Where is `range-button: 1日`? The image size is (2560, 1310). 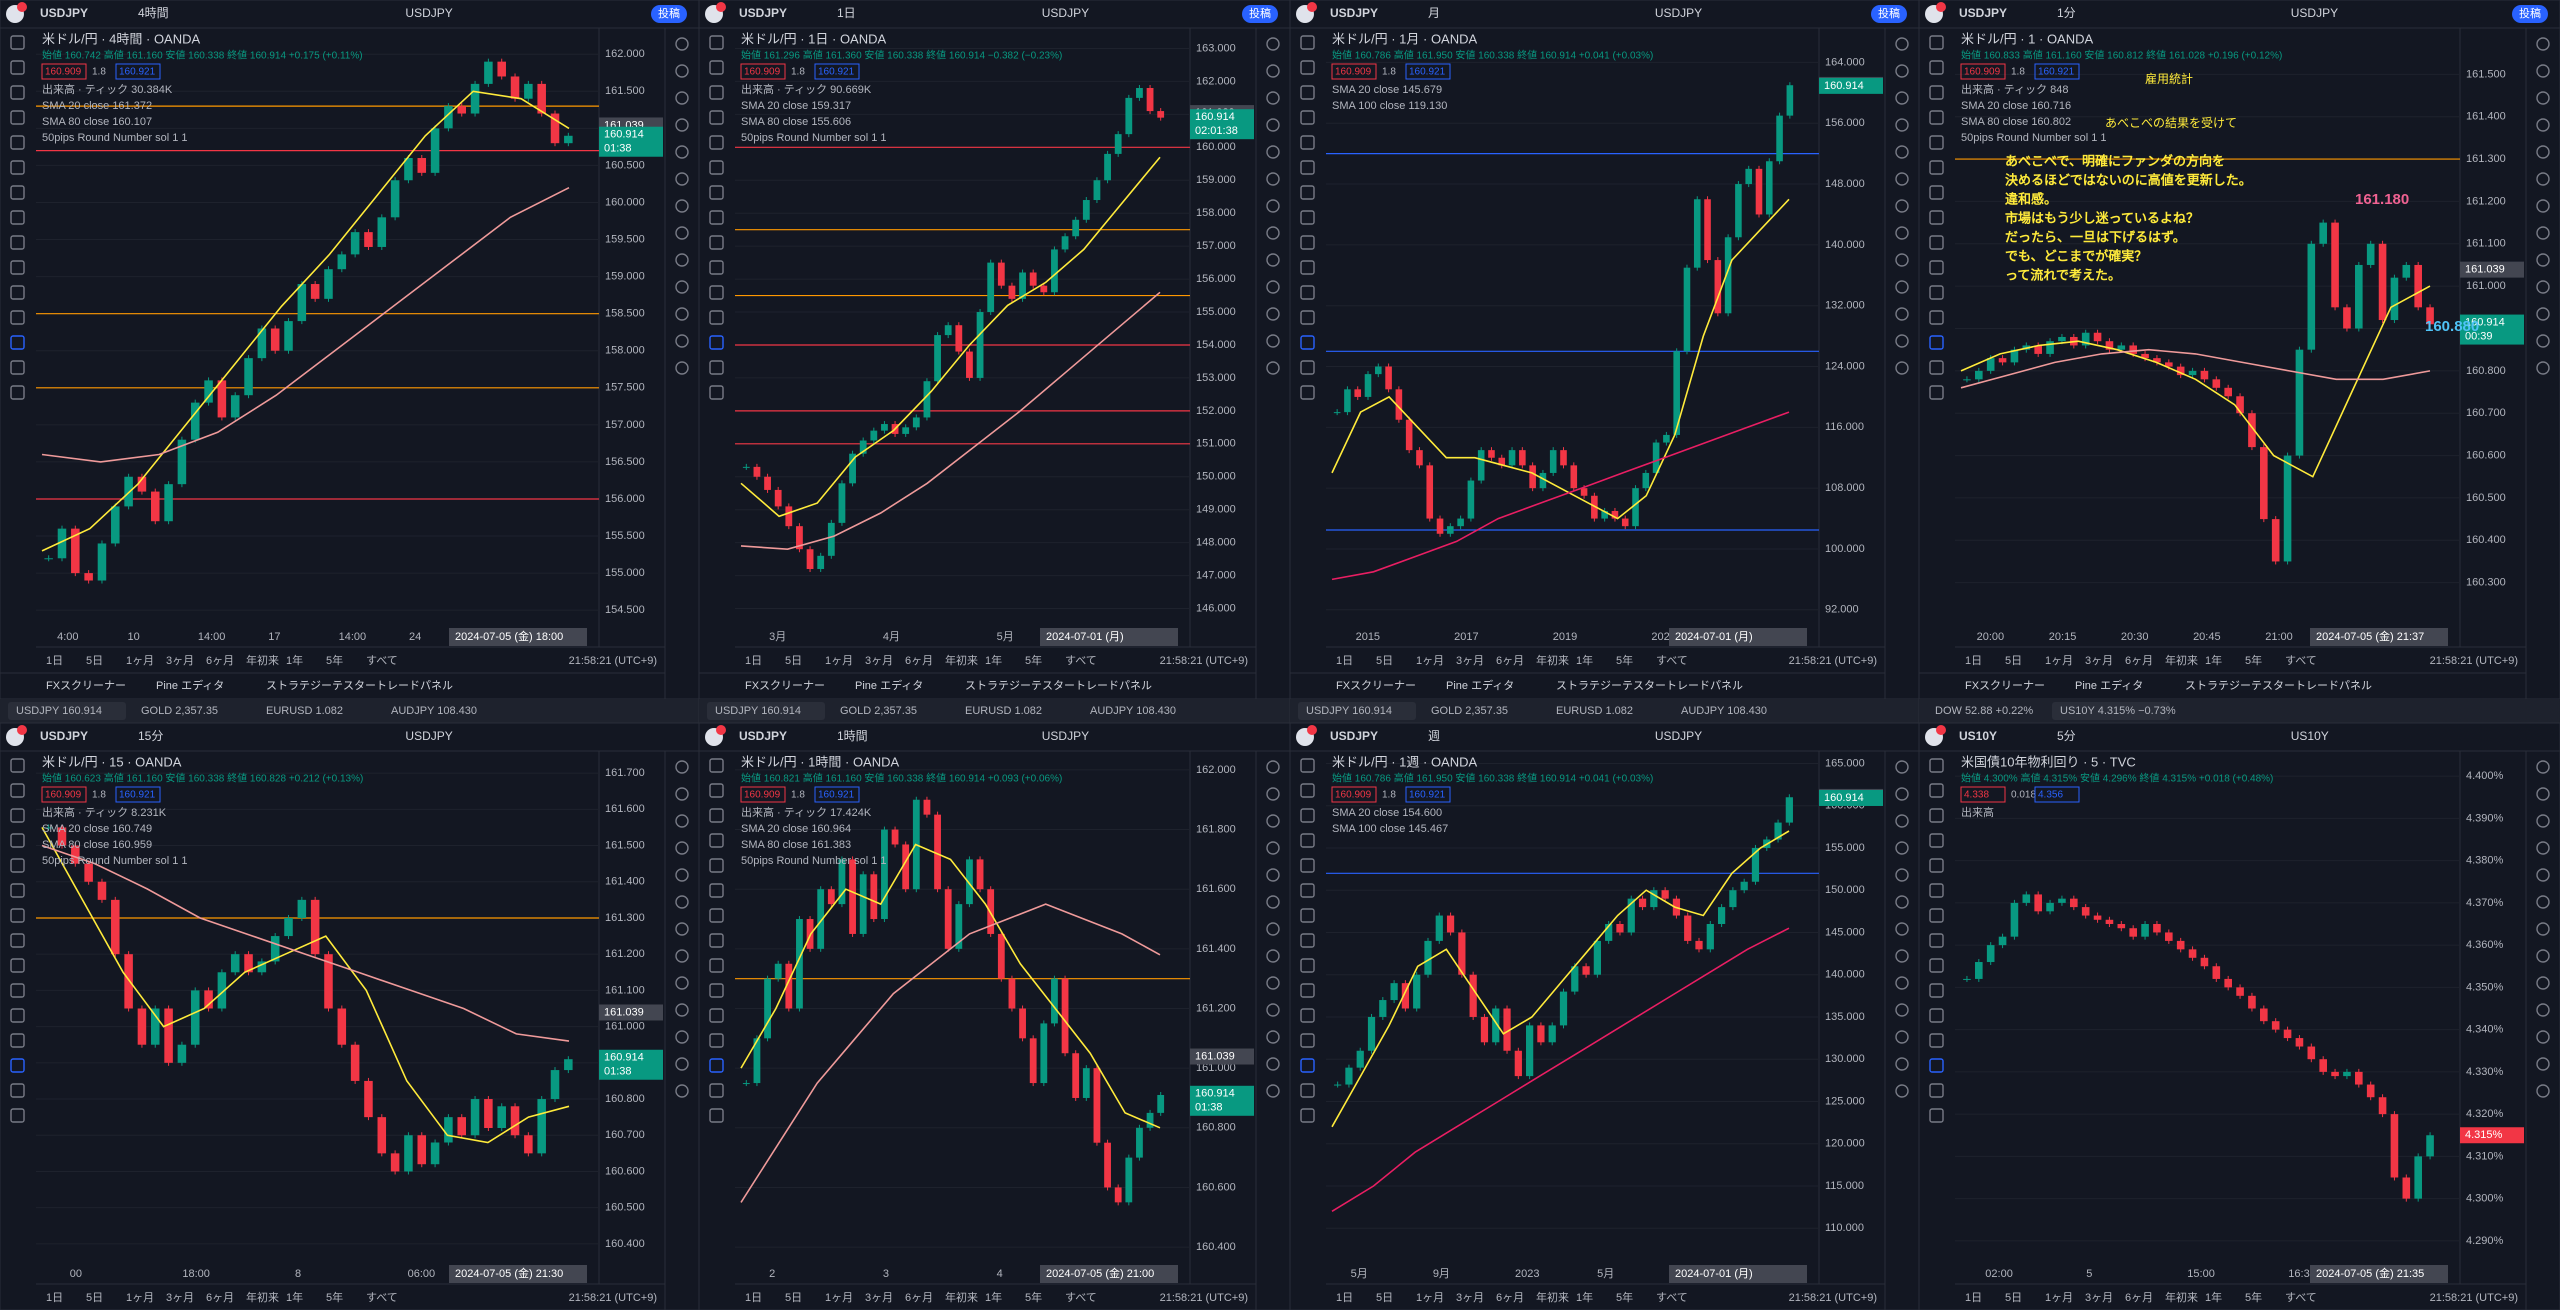 range-button: 1日 is located at coordinates (54, 661).